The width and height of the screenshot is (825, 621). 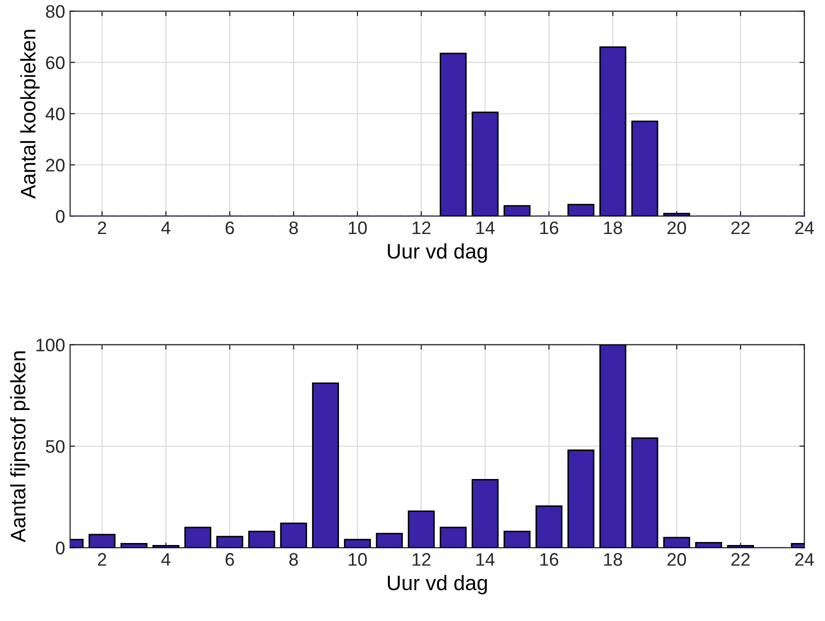 What do you see at coordinates (55, 446) in the screenshot?
I see `y-tick-label: 50` at bounding box center [55, 446].